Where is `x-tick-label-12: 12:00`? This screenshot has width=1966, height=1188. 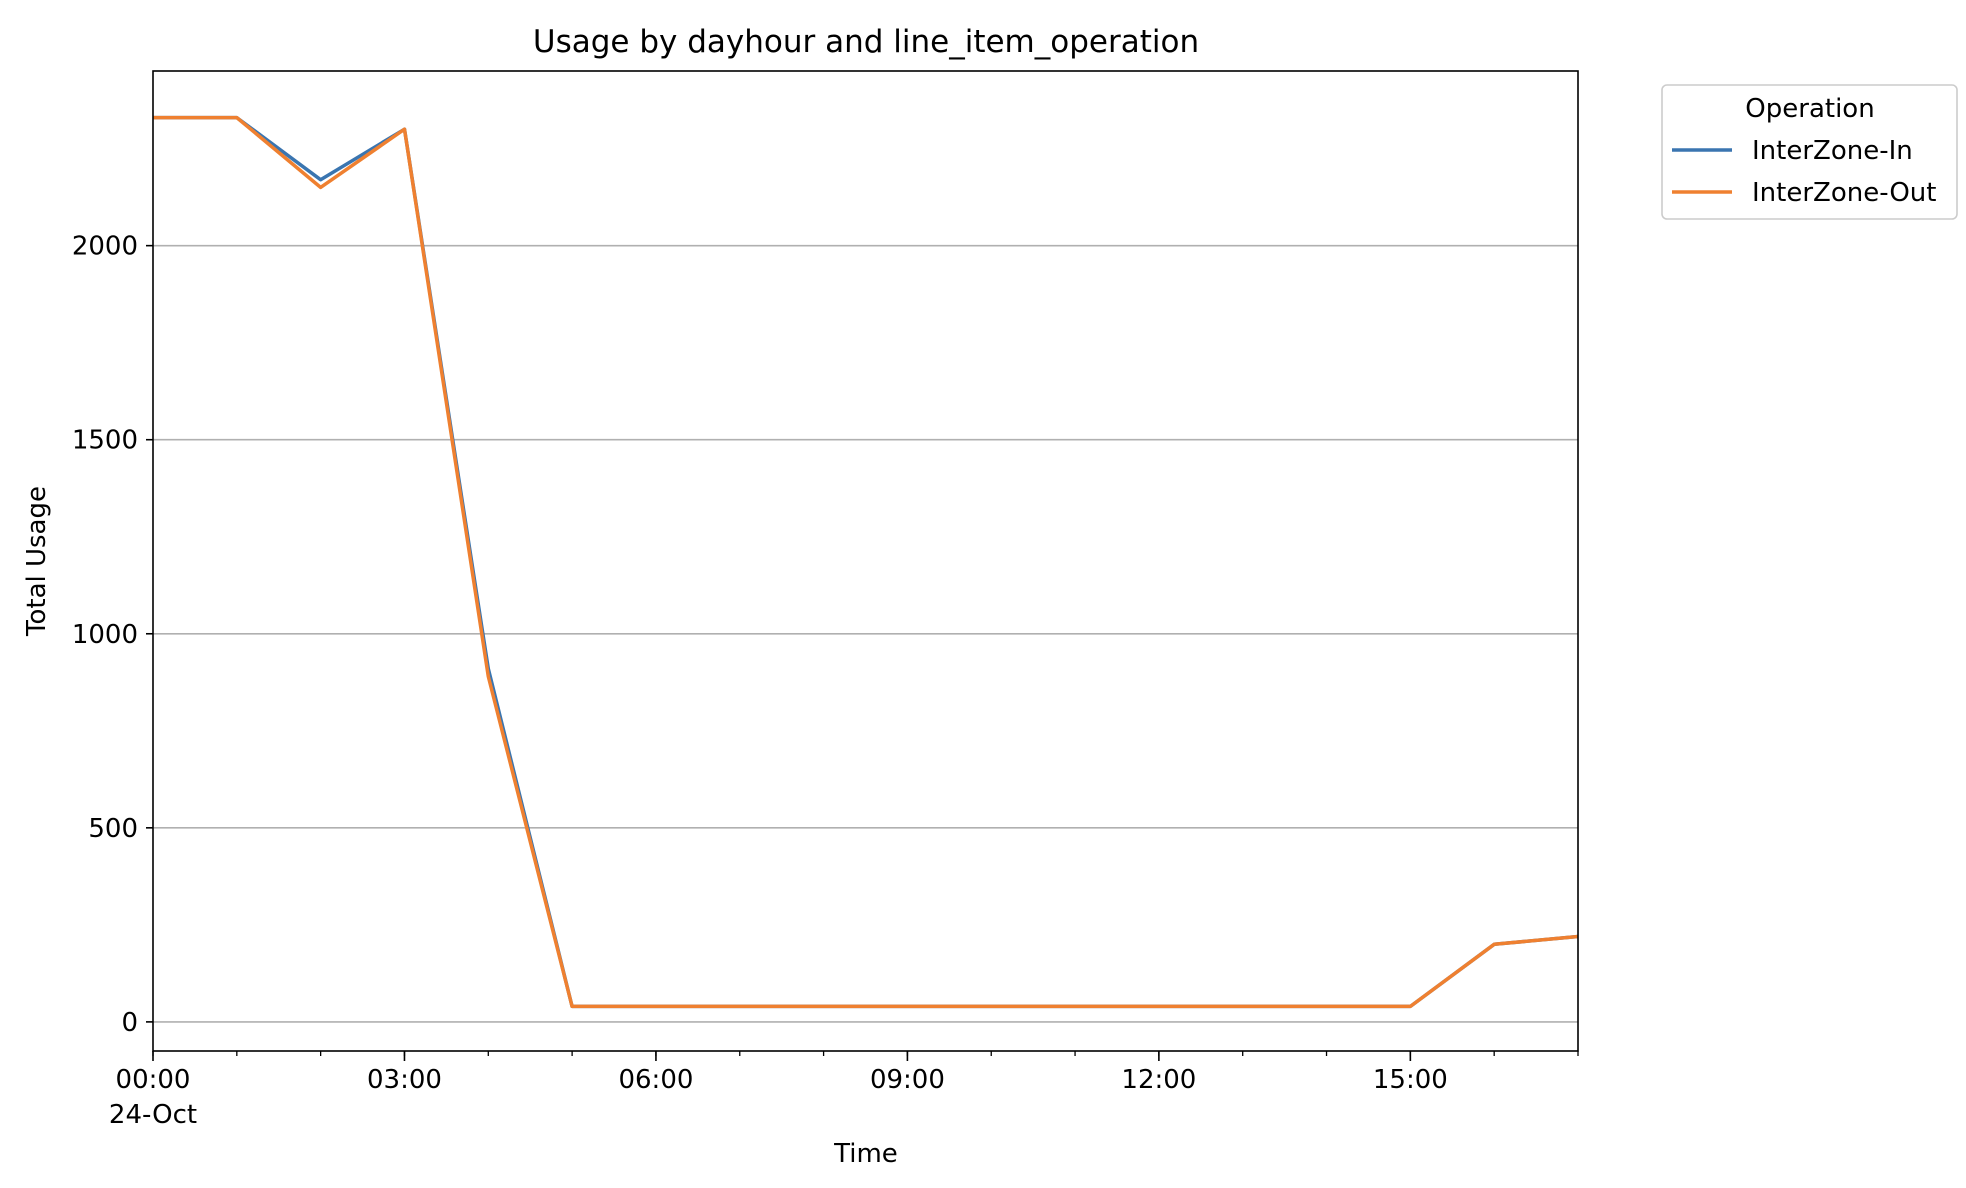
x-tick-label-12: 12:00 is located at coordinates (1158, 1080).